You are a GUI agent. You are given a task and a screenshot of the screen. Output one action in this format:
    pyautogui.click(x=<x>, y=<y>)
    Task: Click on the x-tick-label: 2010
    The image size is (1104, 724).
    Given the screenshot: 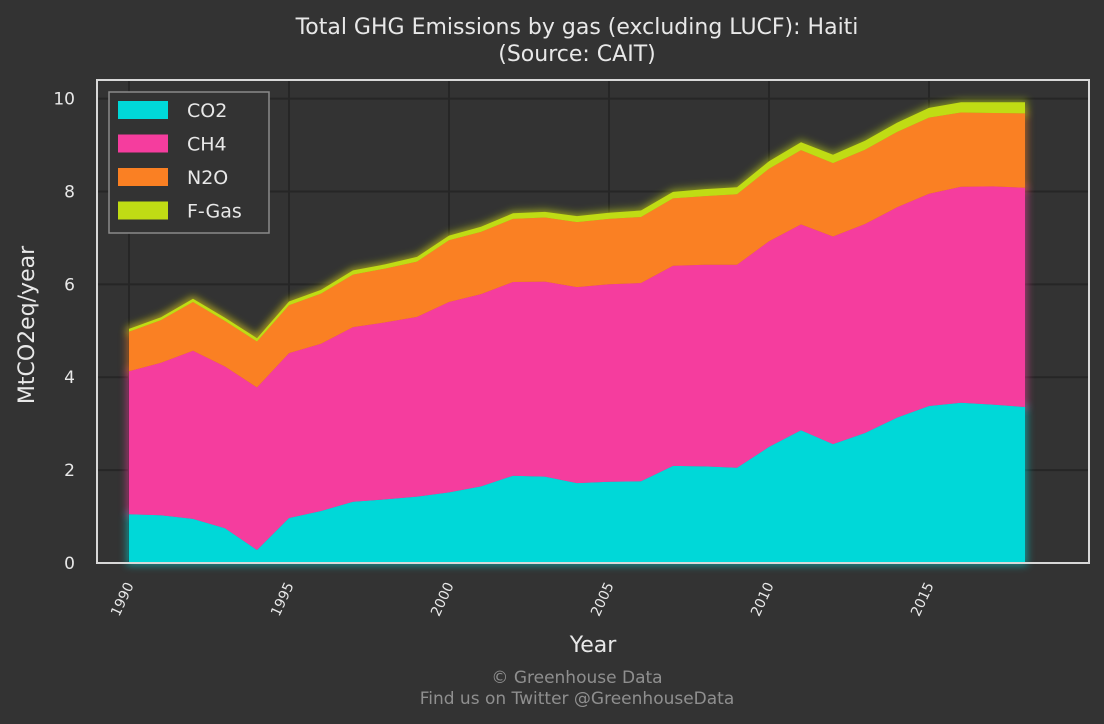 What is the action you would take?
    pyautogui.click(x=763, y=599)
    